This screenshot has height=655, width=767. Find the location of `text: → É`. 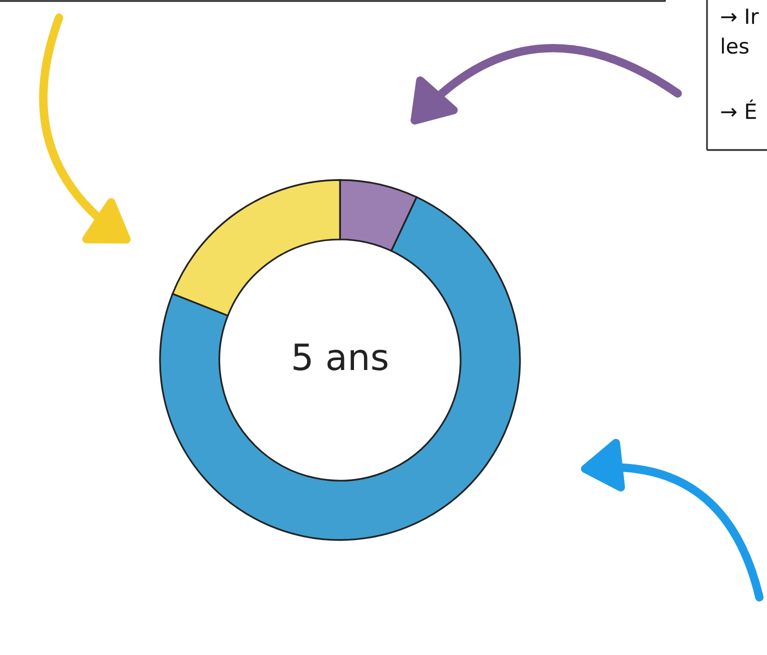

text: → É is located at coordinates (738, 109).